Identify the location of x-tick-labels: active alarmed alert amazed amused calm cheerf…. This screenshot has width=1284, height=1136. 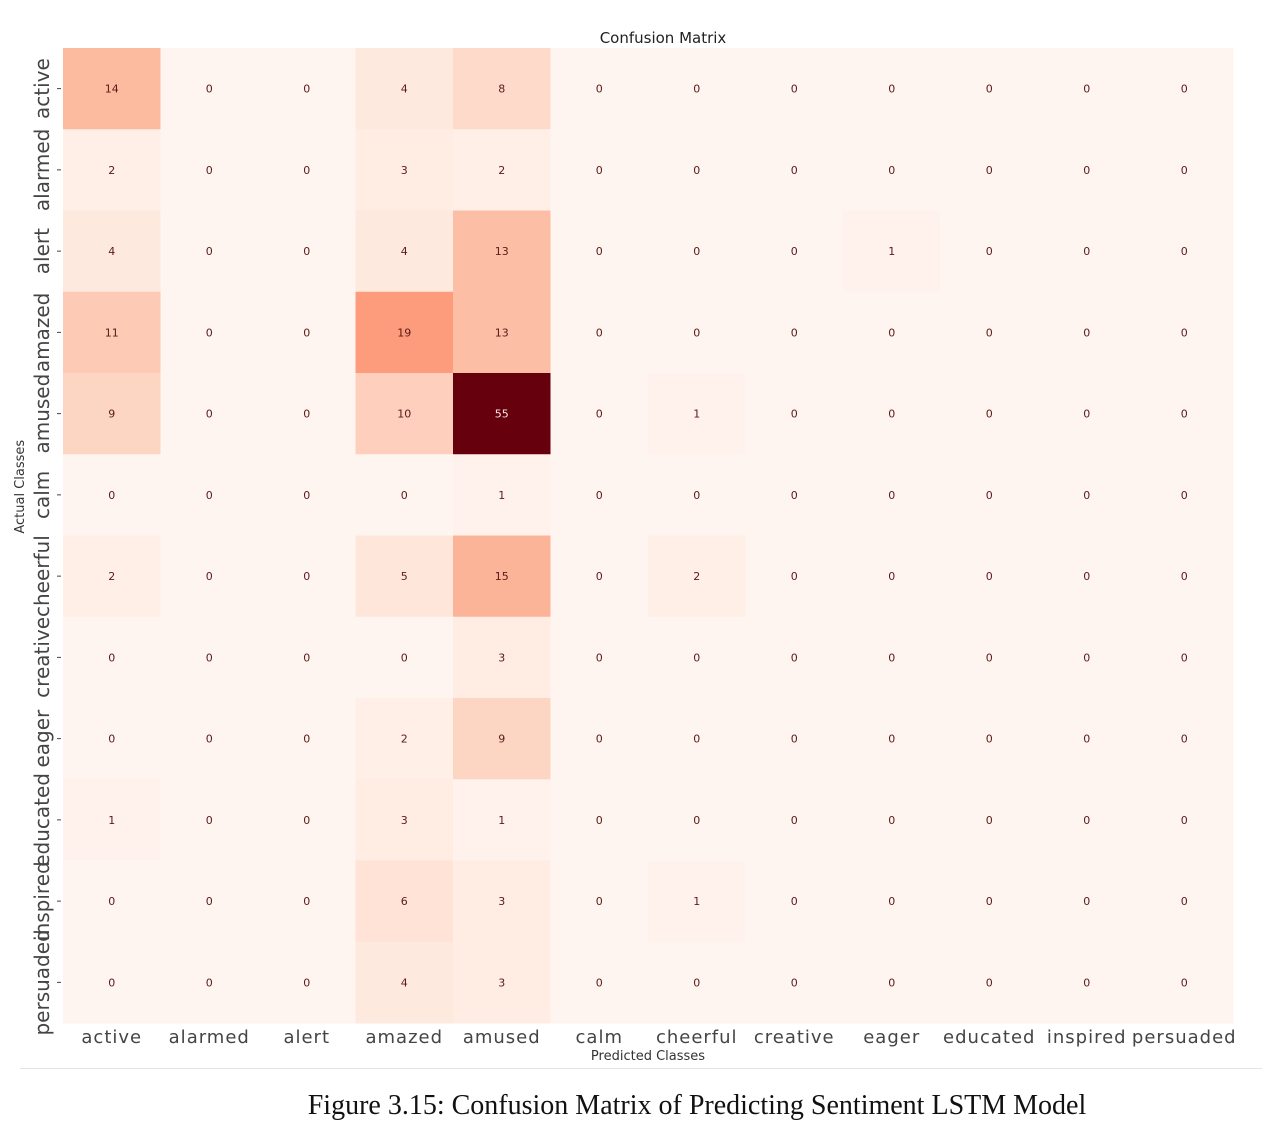
(659, 1037).